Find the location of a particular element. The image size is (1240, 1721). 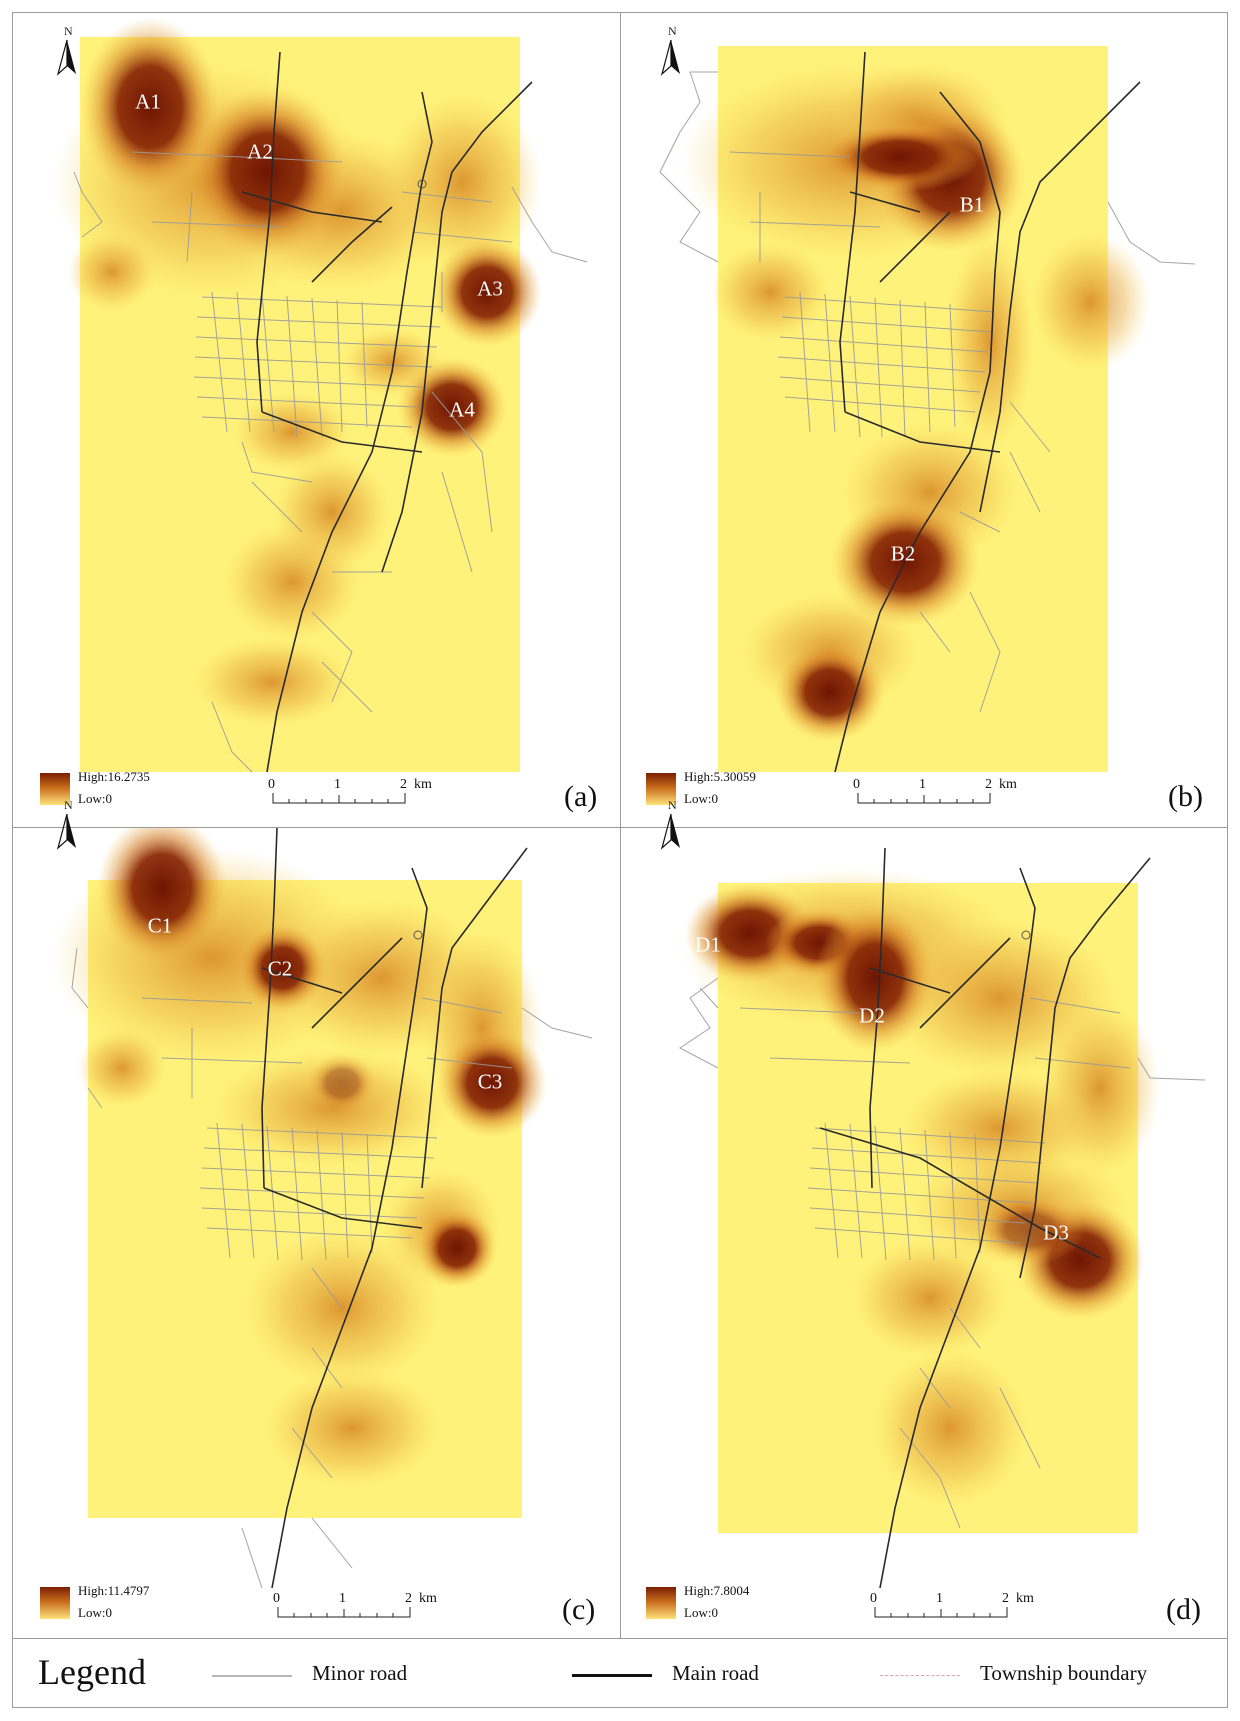

legend-label-minor-road: Minor road is located at coordinates (360, 1673).